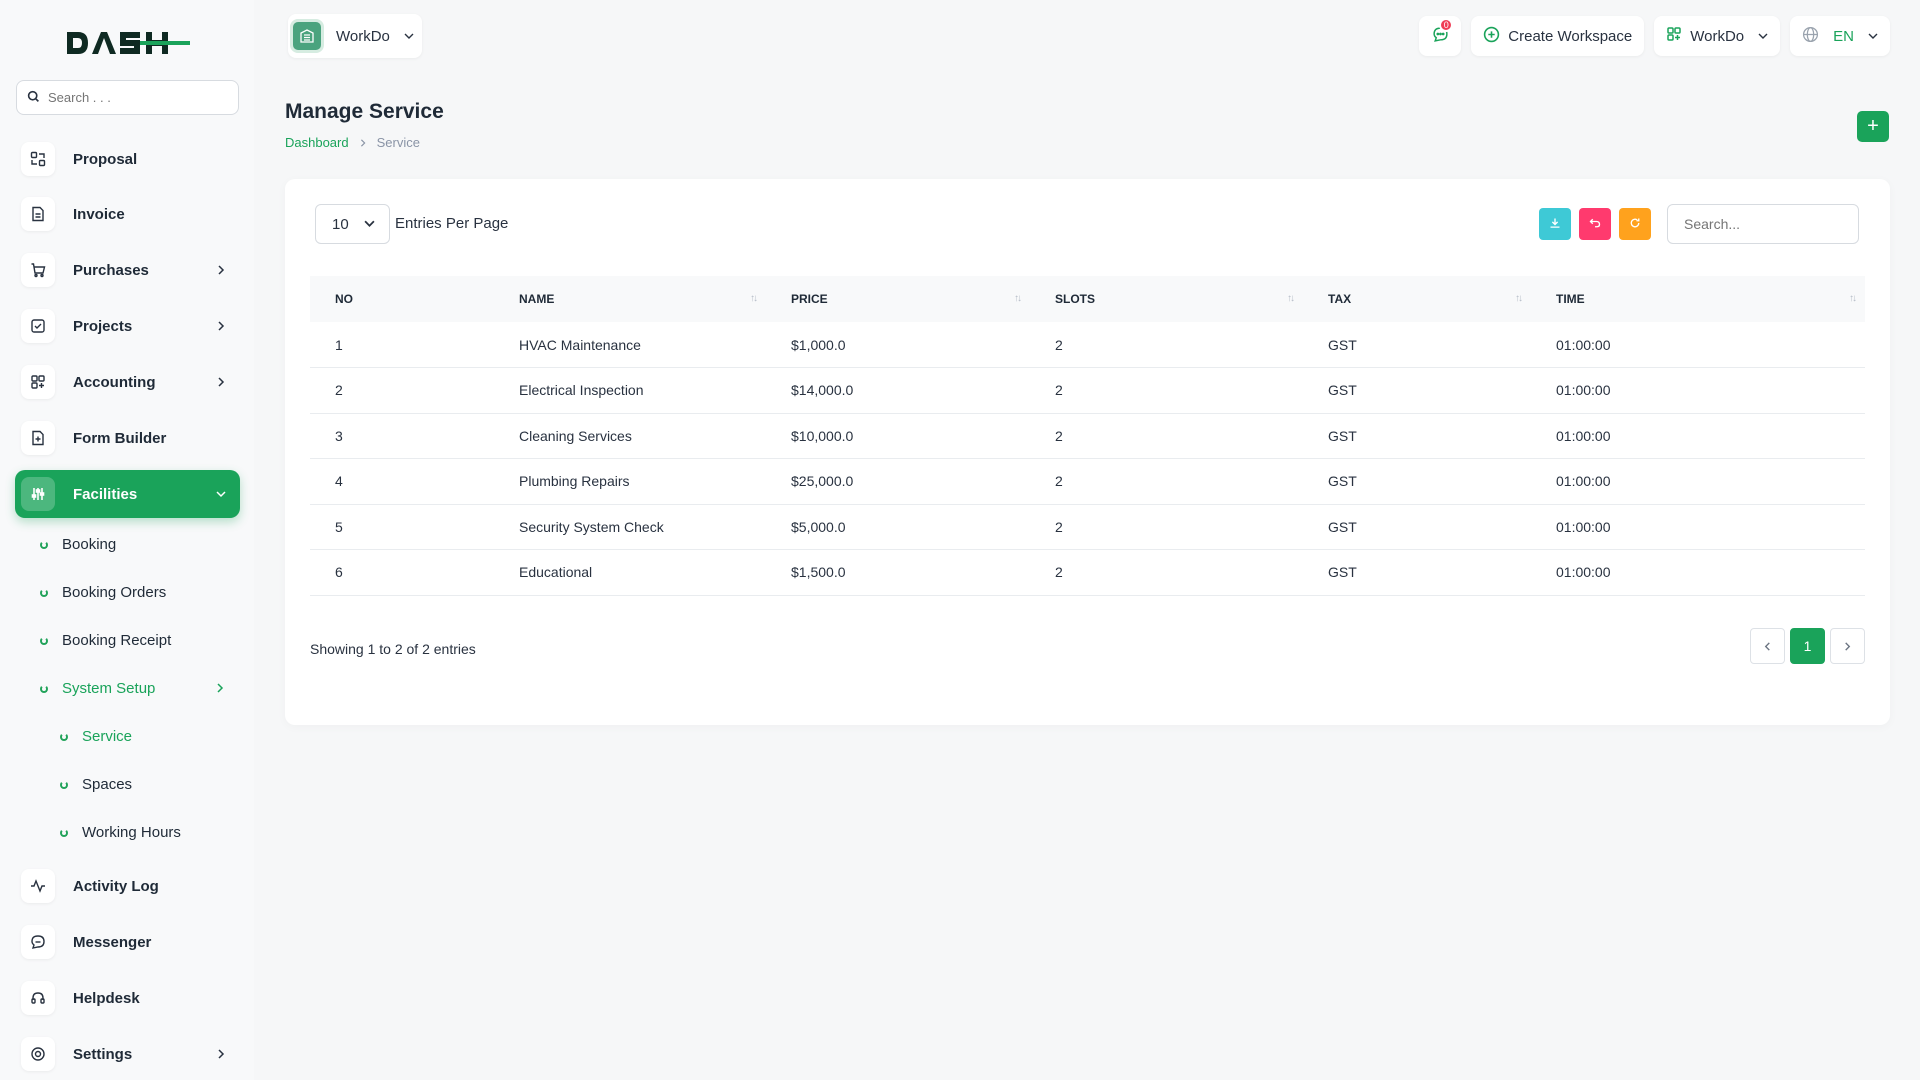  I want to click on column-header-slots: SLOTS ↑↓, so click(1175, 299).